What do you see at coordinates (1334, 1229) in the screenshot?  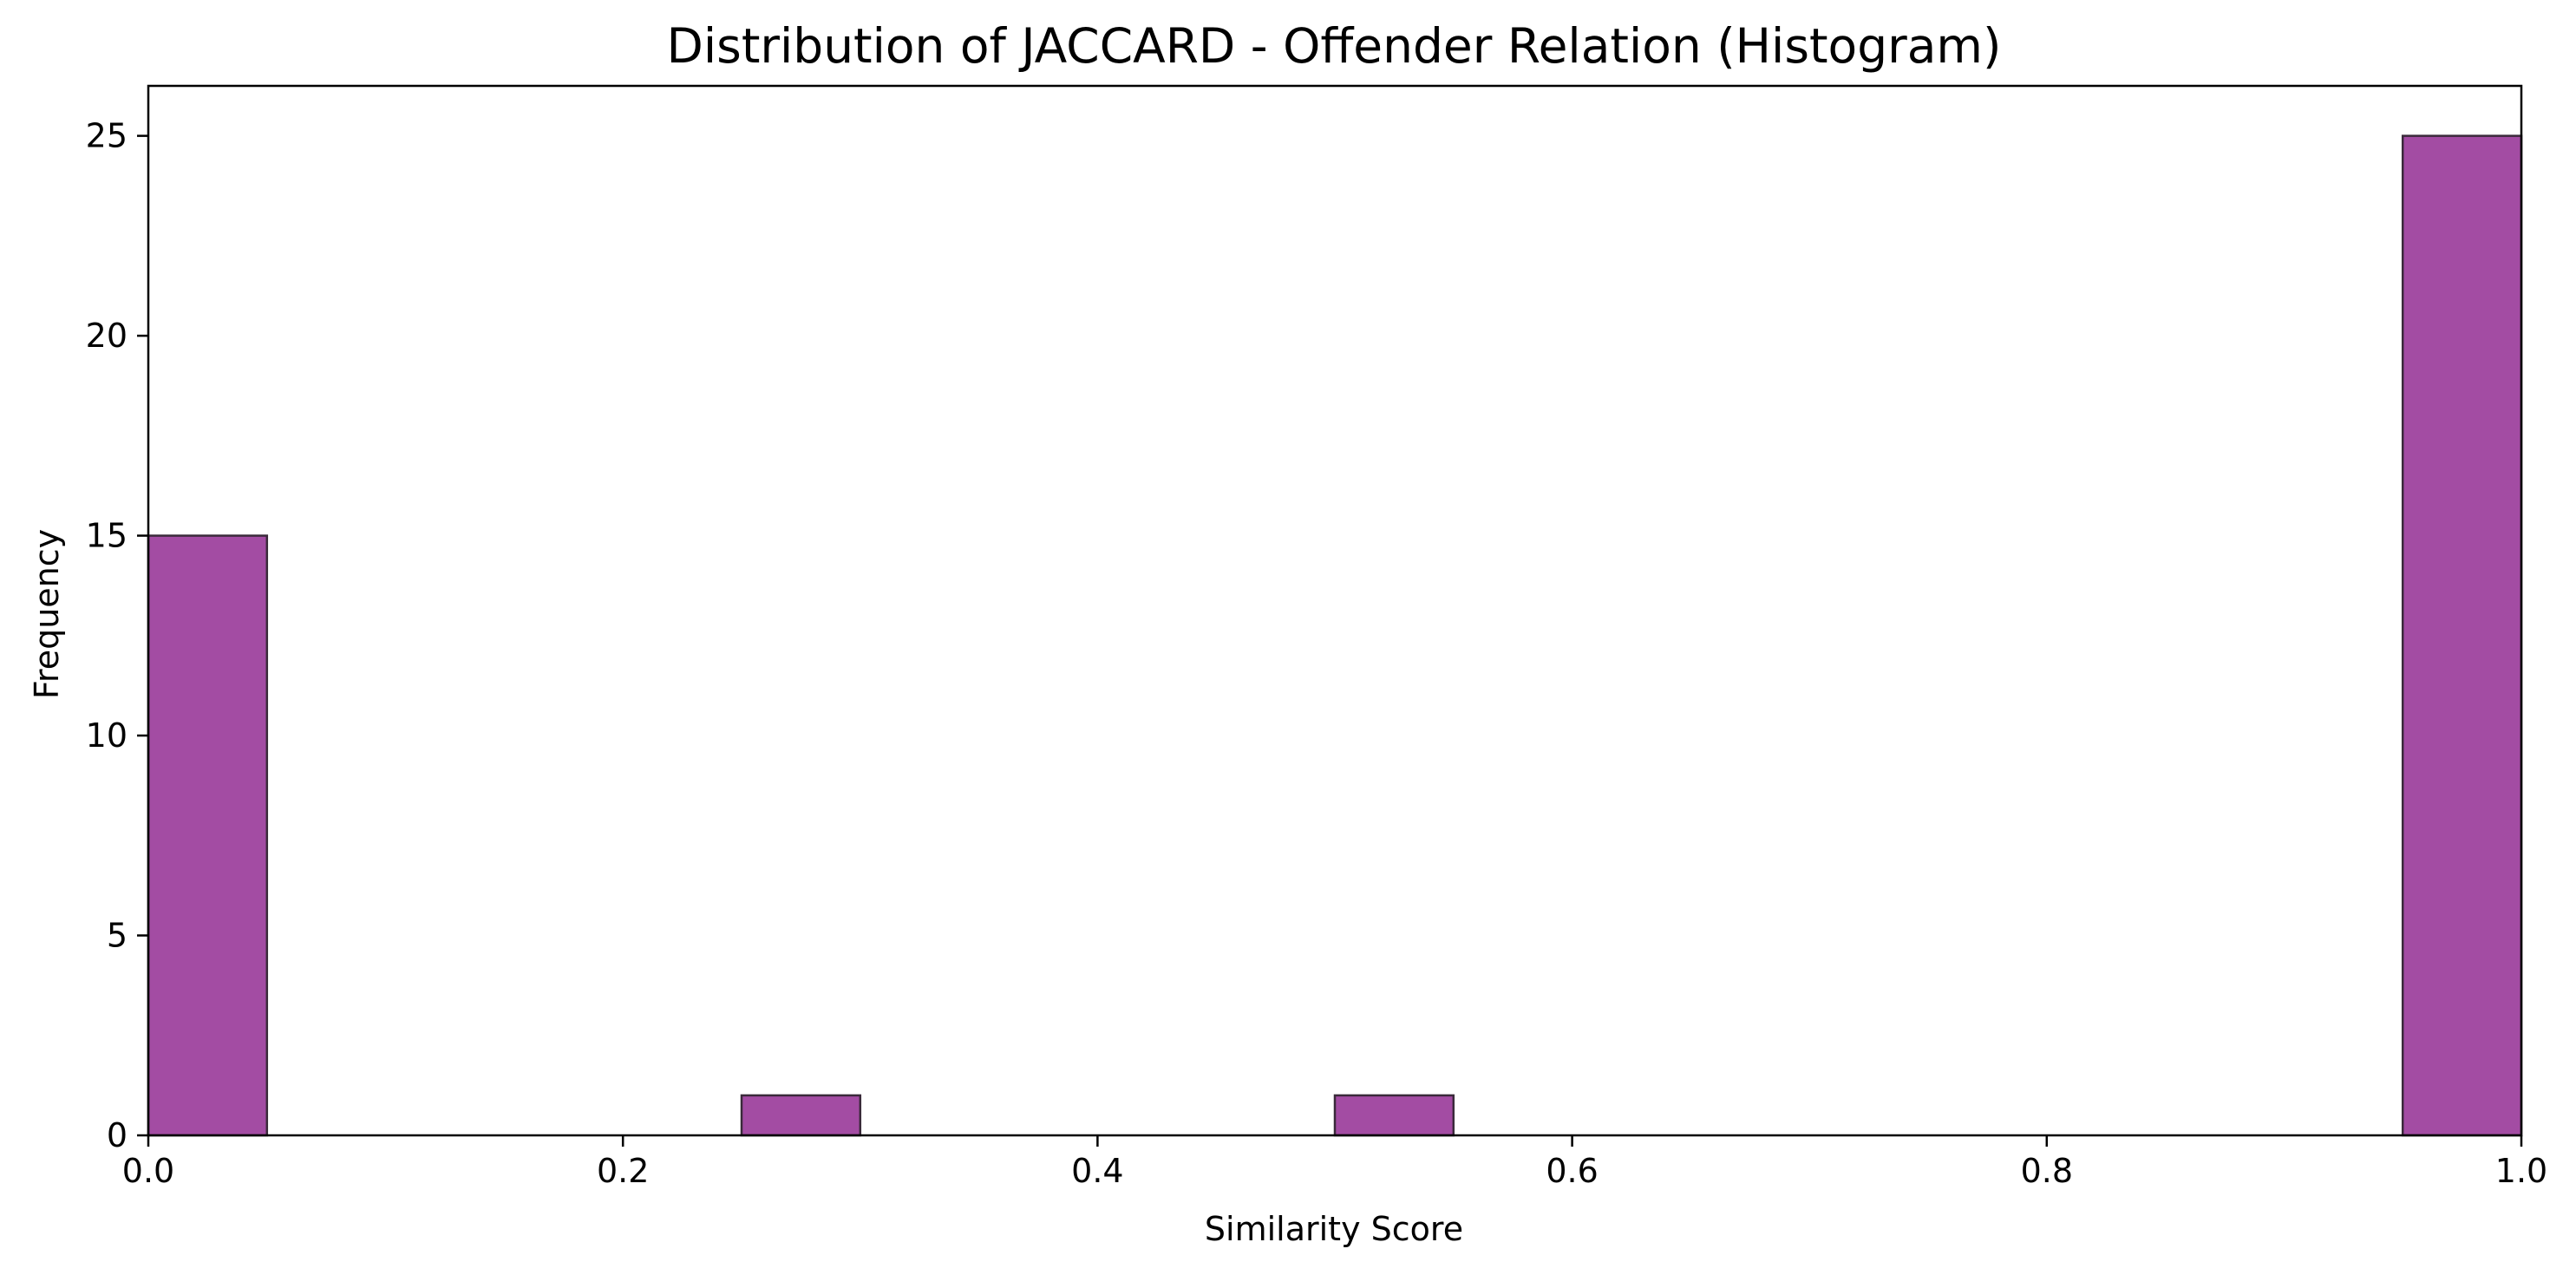 I see `x-axis-label: Similarity Score` at bounding box center [1334, 1229].